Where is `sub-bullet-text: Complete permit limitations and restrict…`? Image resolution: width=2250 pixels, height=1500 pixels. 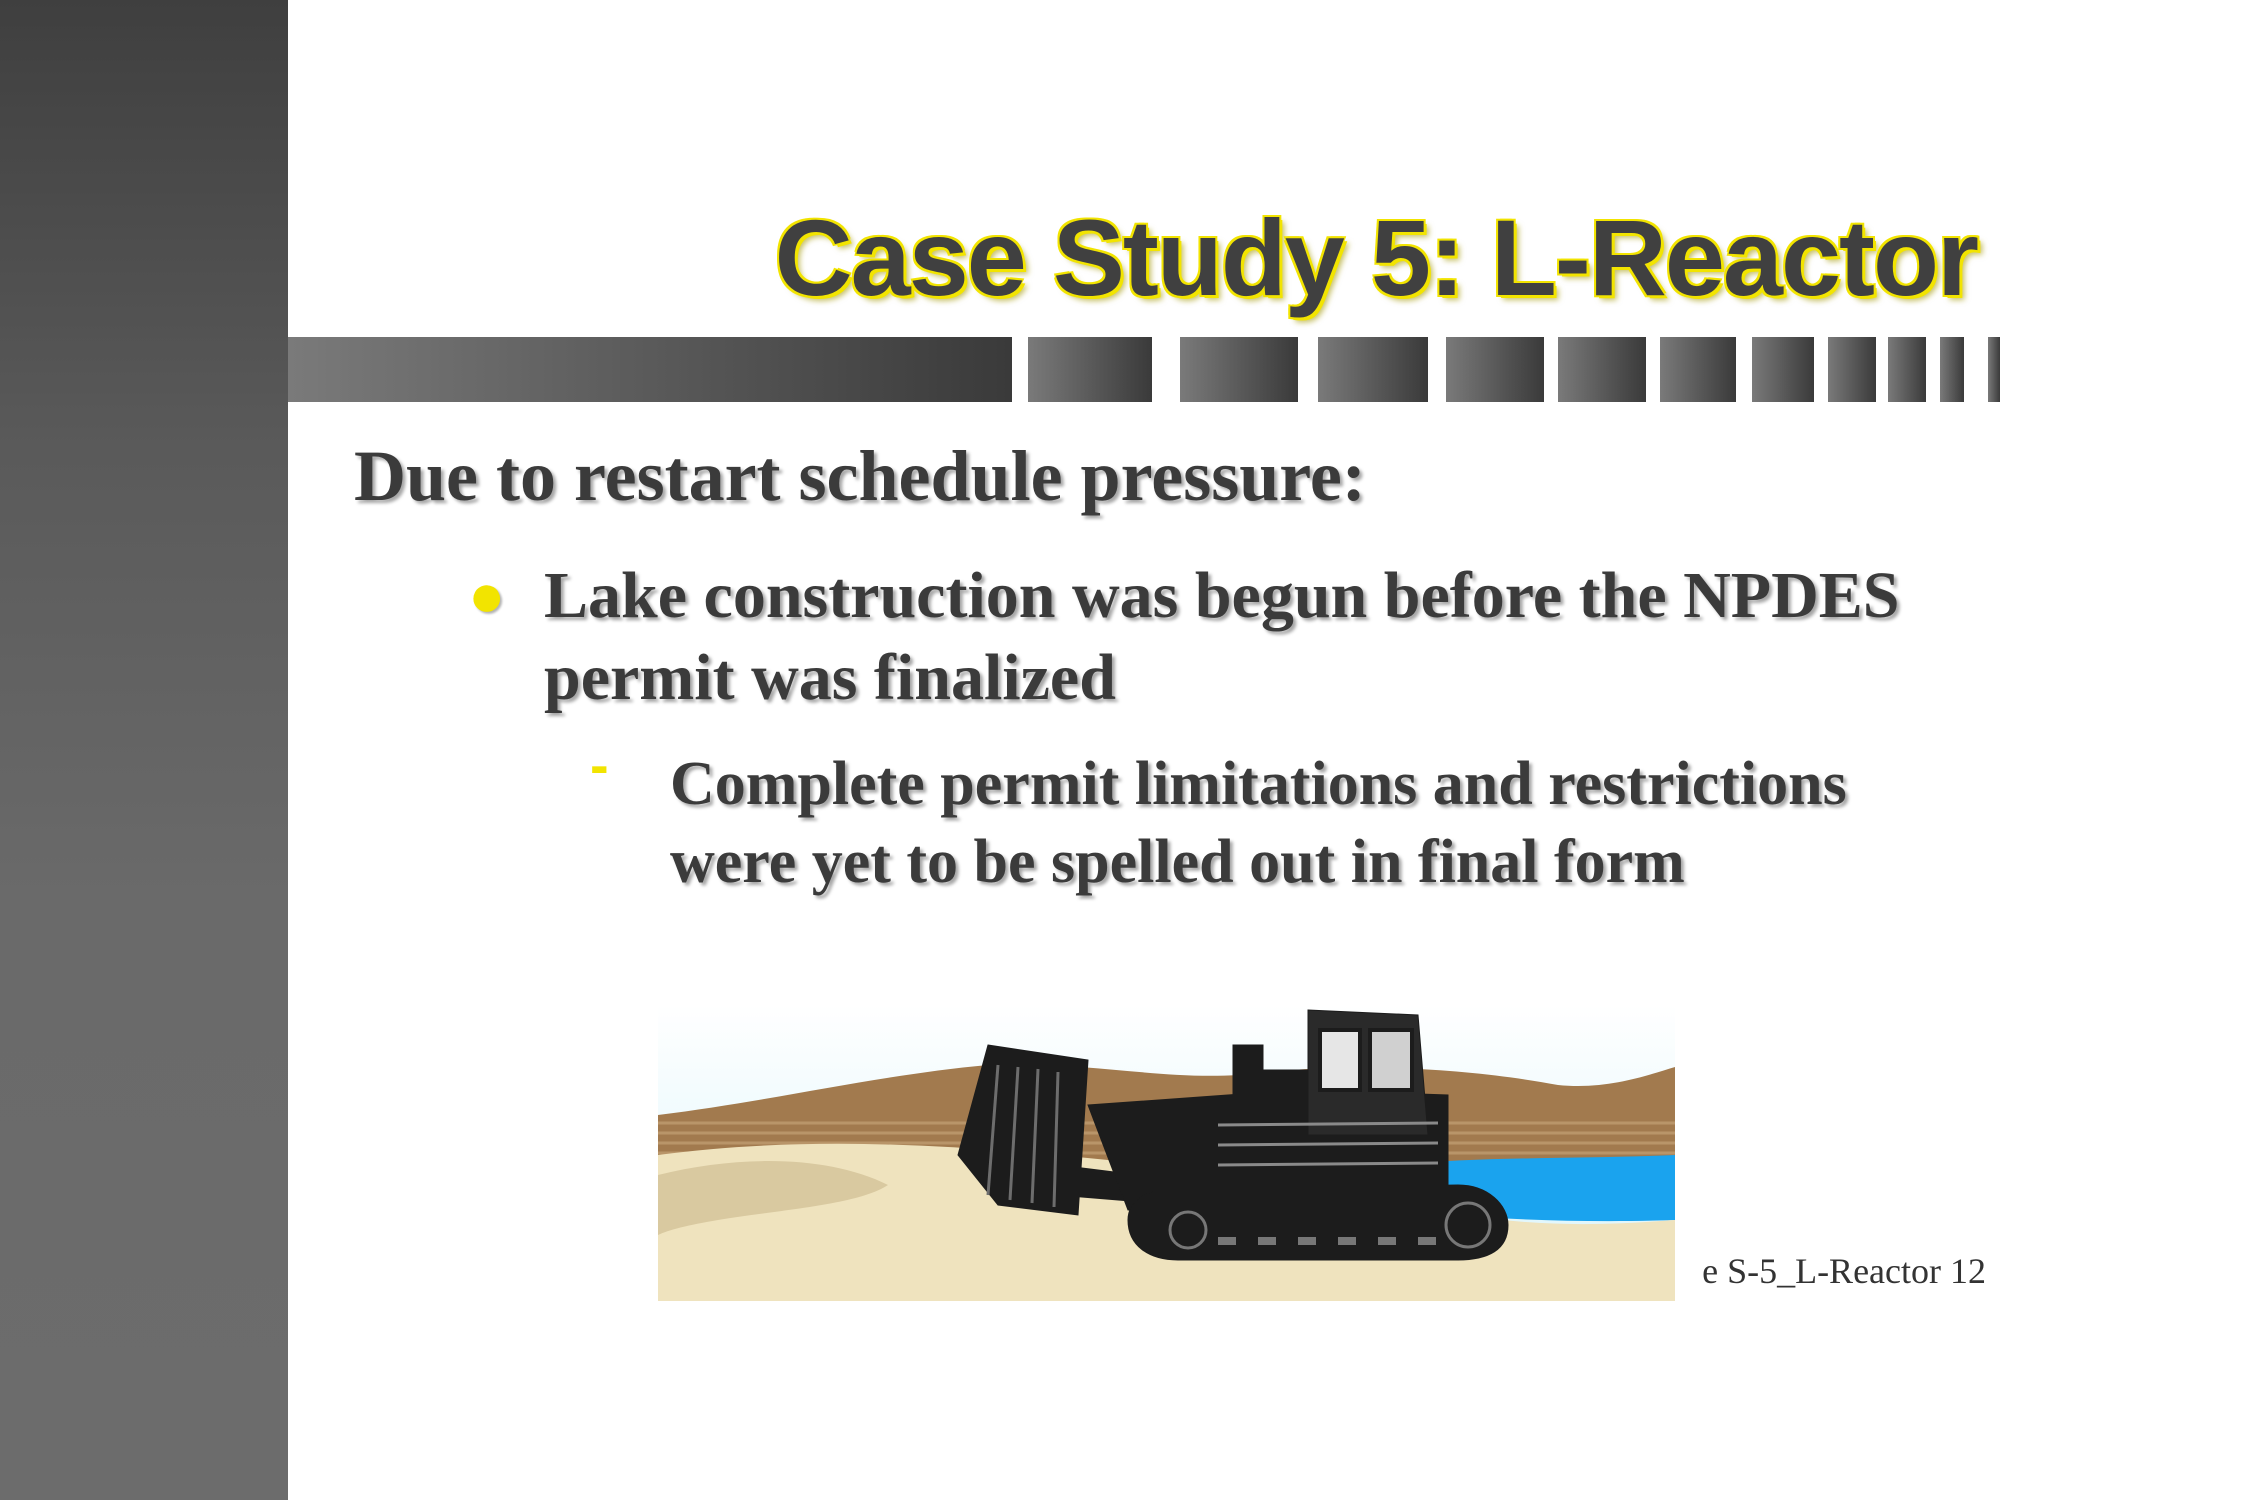 sub-bullet-text: Complete permit limitations and restrict… is located at coordinates (1258, 823).